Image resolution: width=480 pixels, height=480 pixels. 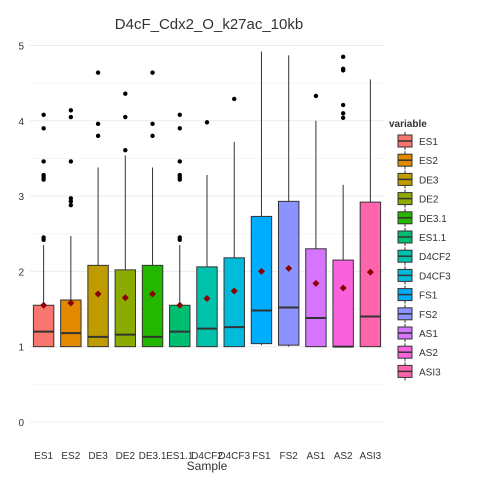 What do you see at coordinates (418, 179) in the screenshot?
I see `legend-item-DE3: DE3` at bounding box center [418, 179].